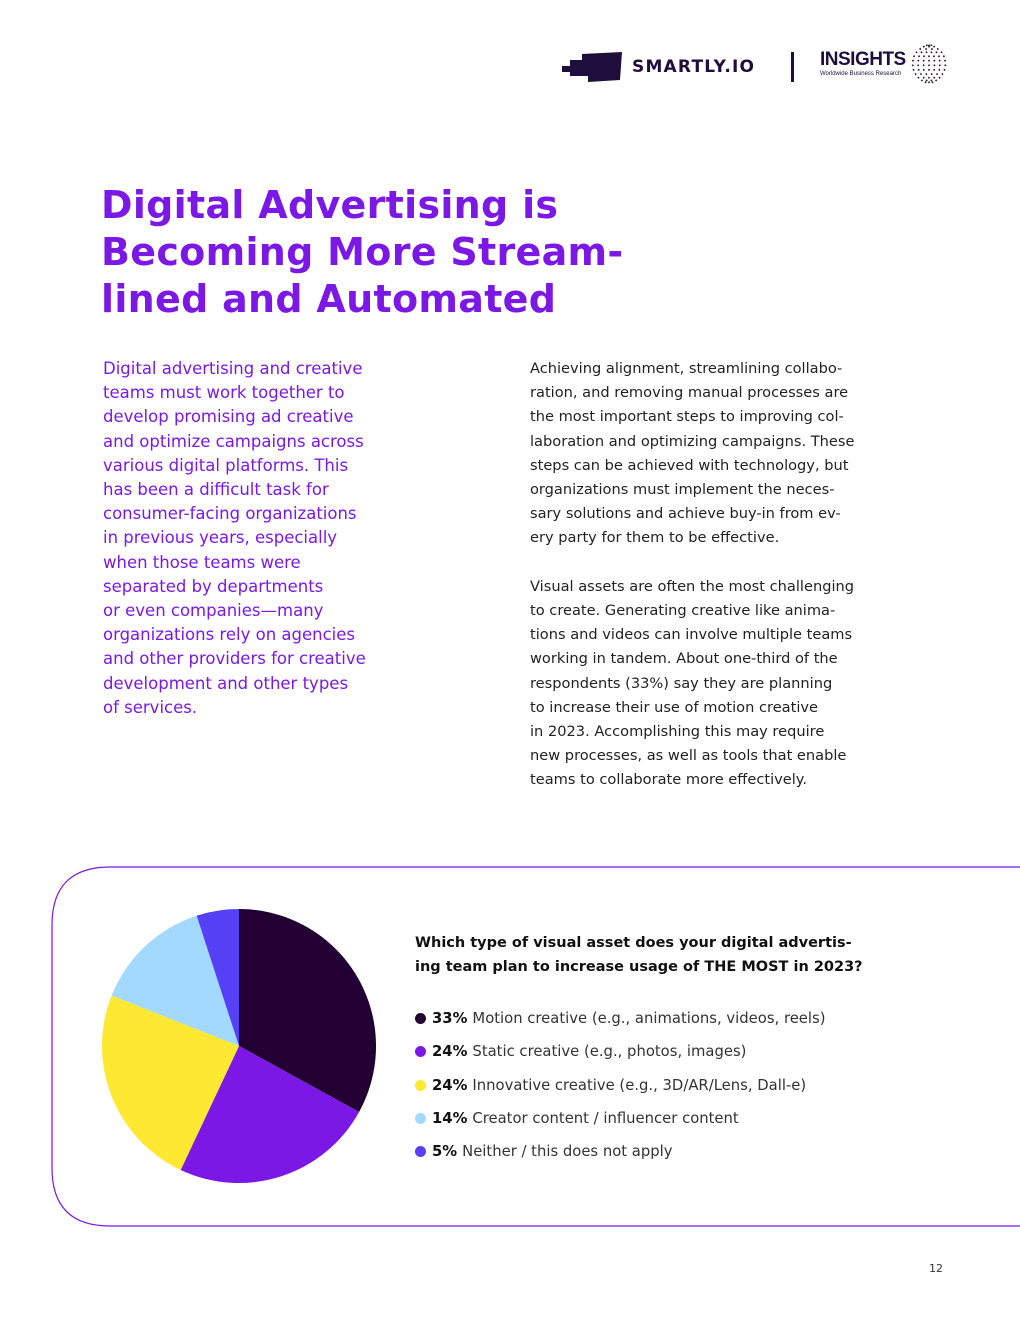 The image size is (1020, 1320). I want to click on smartly-logo-mark, so click(592, 67).